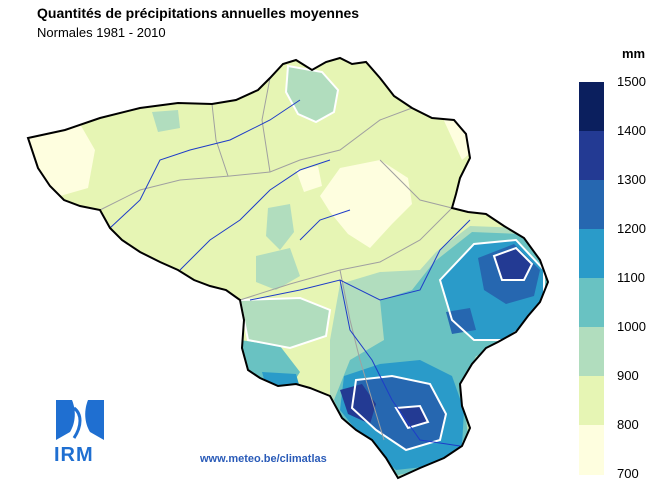 This screenshot has width=660, height=499. Describe the element at coordinates (412, 417) in the screenshot. I see `zone-1300-1400-saint-hubert` at that location.